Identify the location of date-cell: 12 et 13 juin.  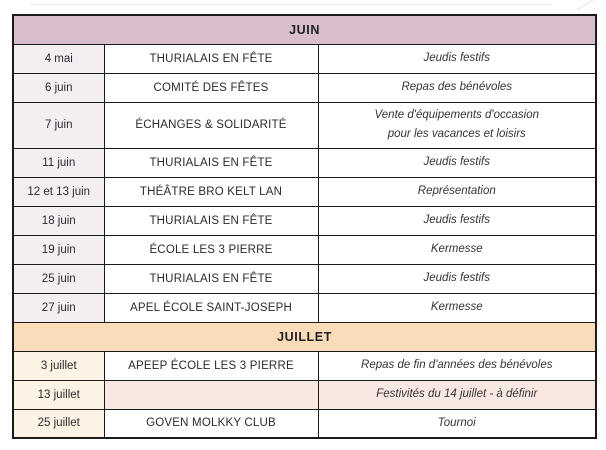
(58, 191).